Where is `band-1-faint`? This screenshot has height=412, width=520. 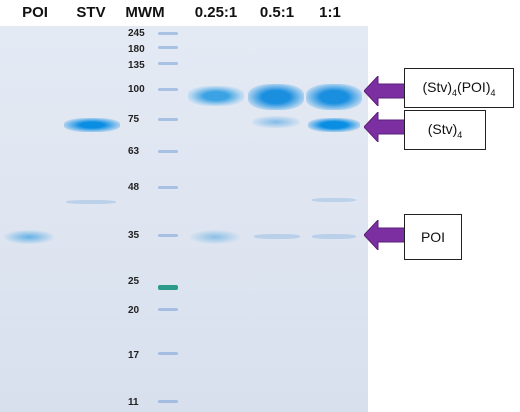
band-1-faint is located at coordinates (334, 200).